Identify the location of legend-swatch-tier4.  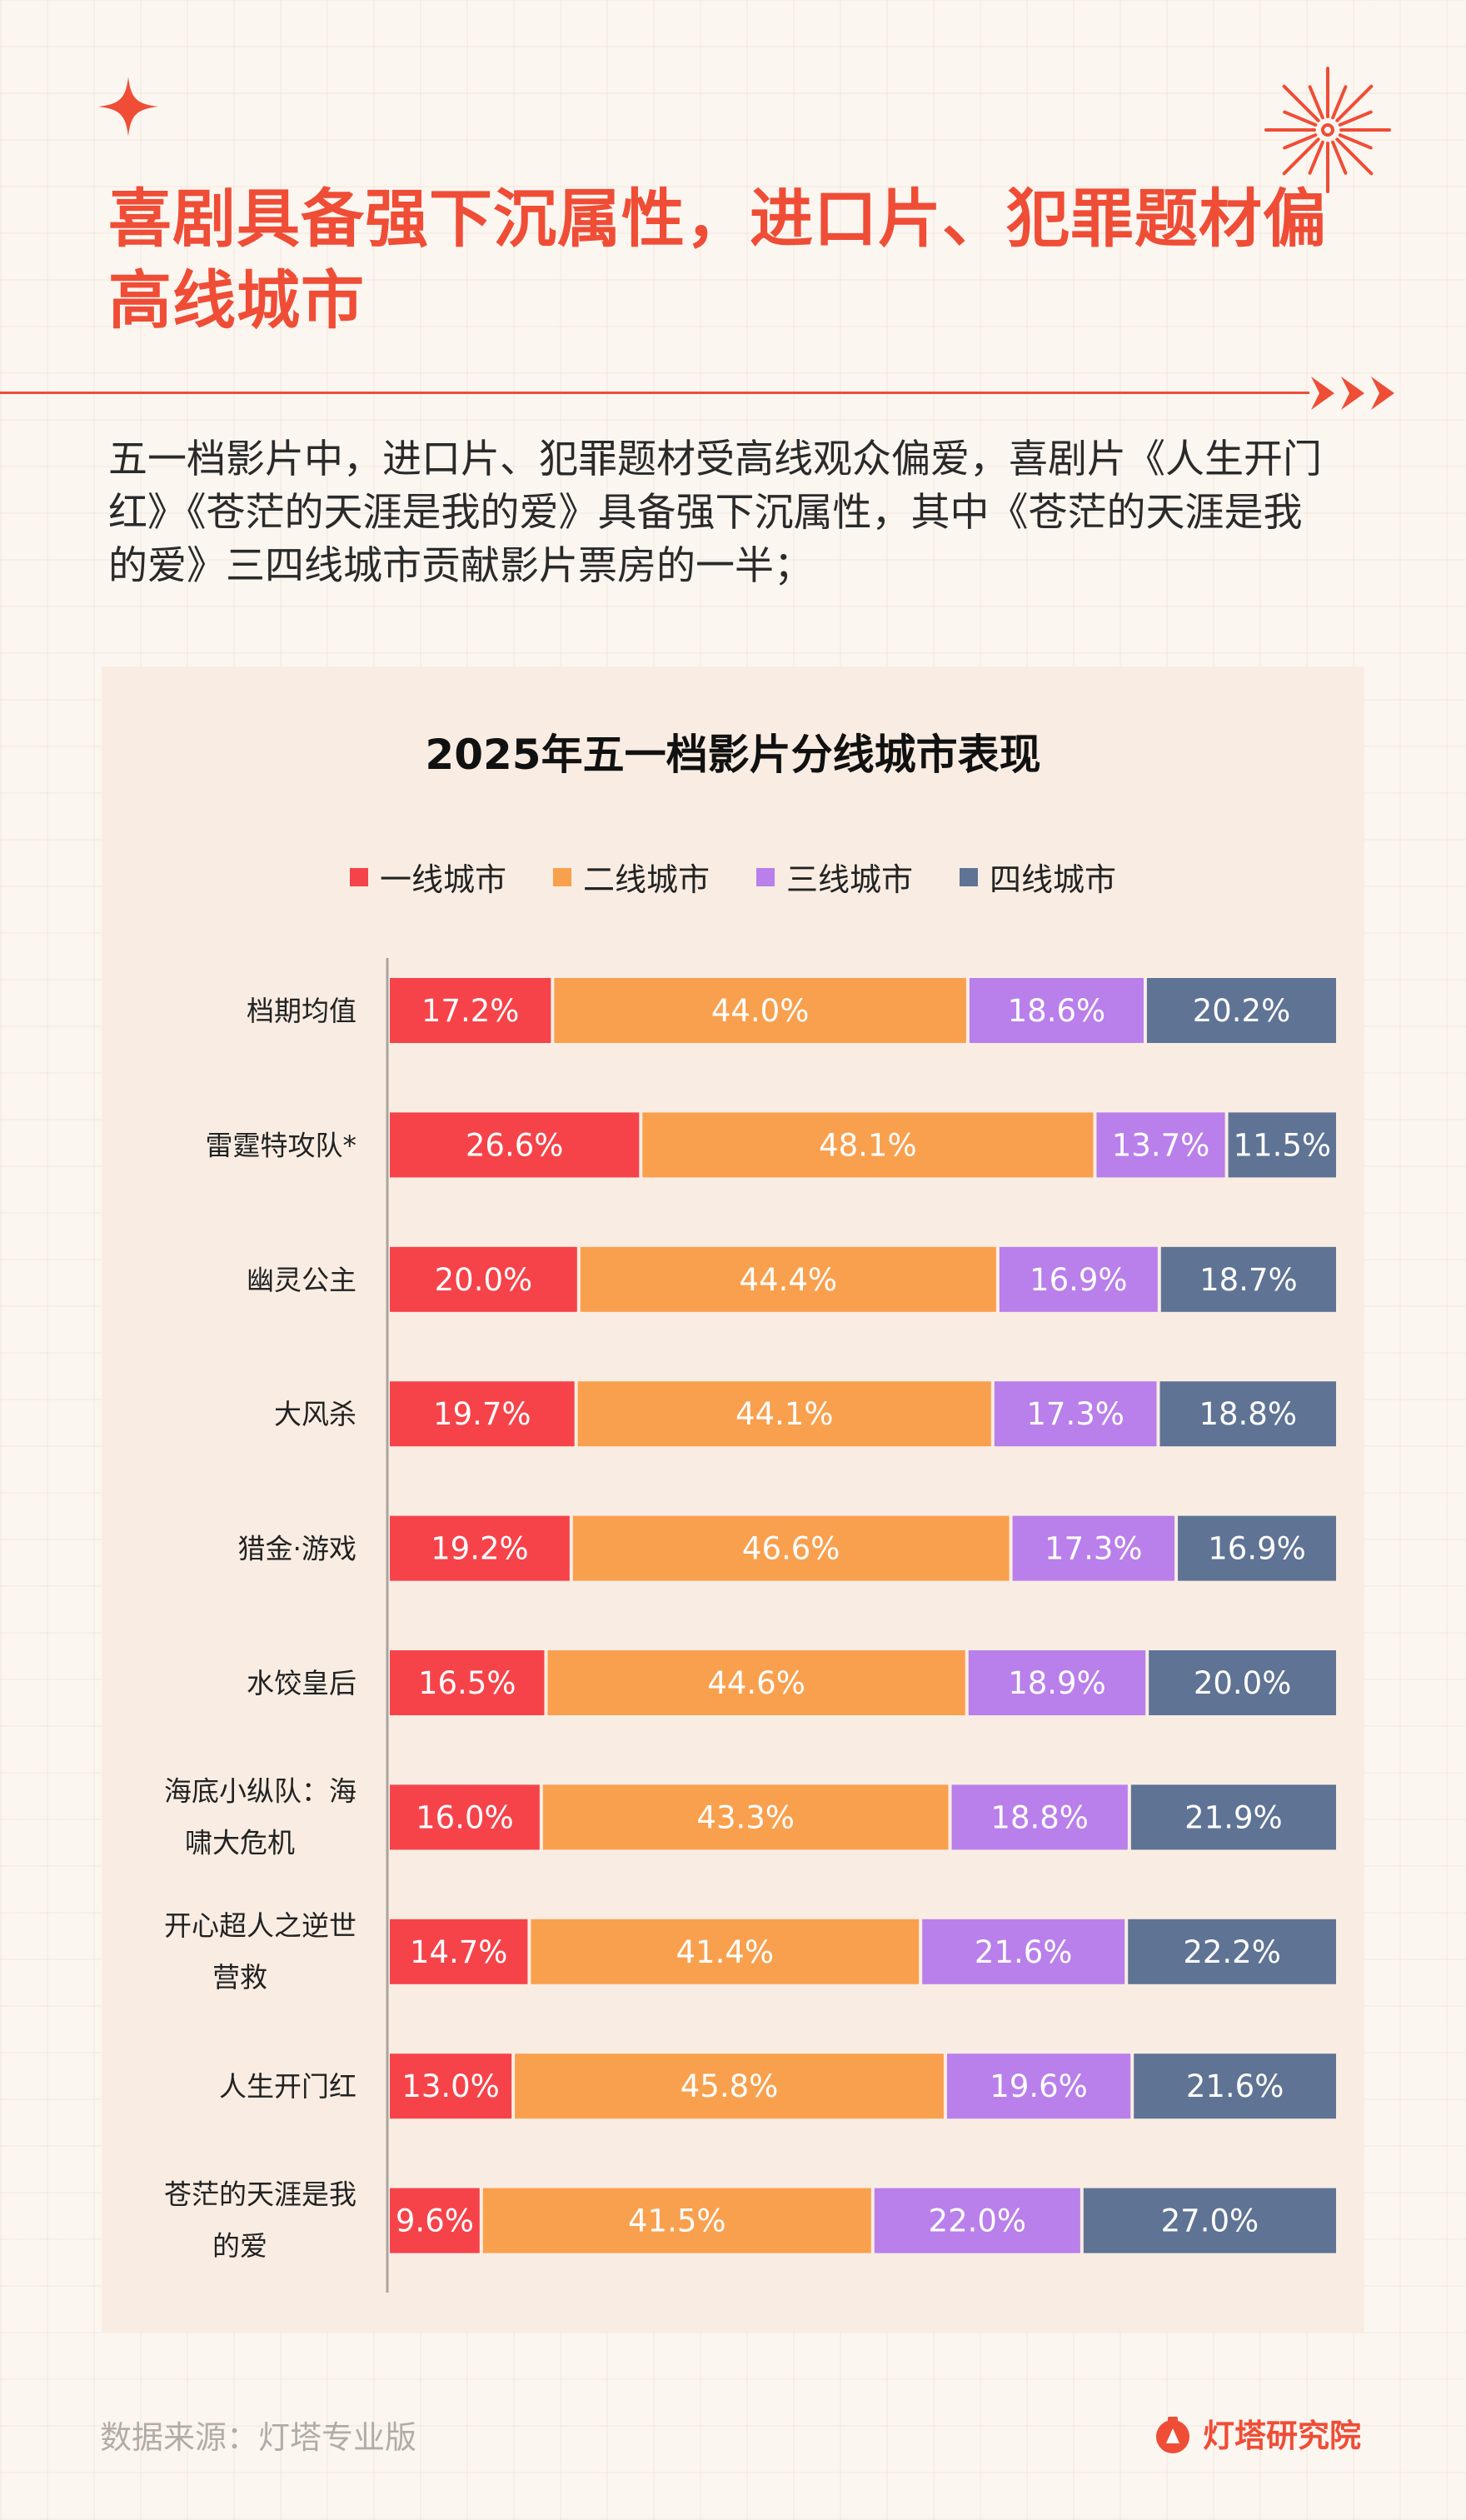
(969, 876).